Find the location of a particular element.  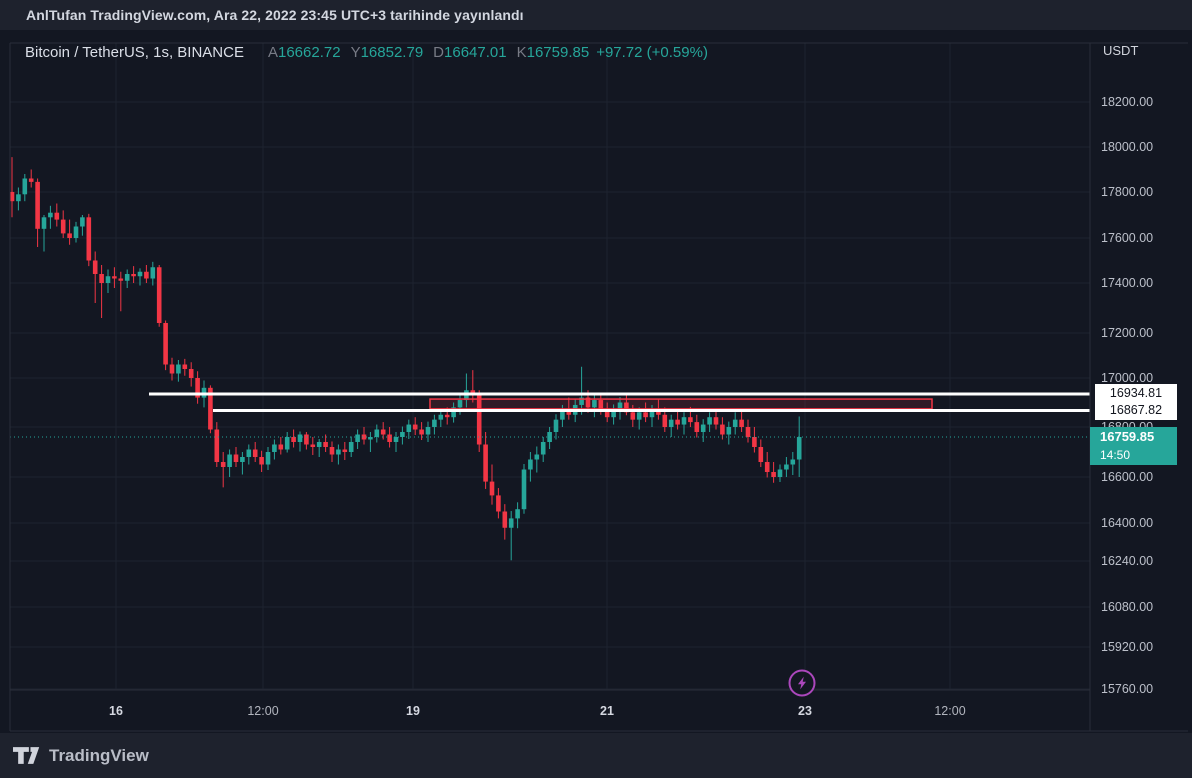

tradingview-logo-icon is located at coordinates (26, 755).